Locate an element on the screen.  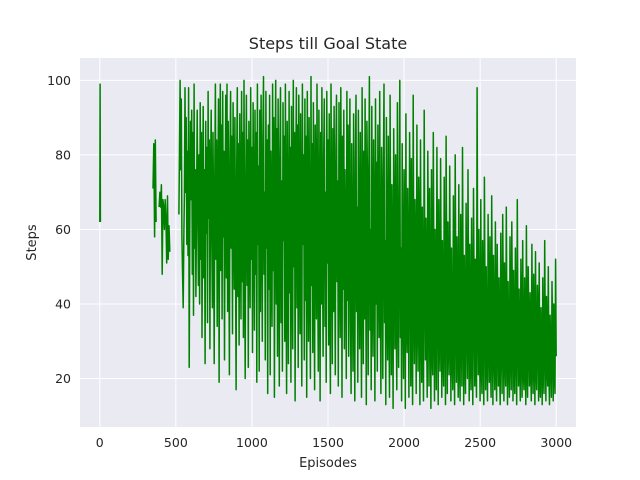
x-tick-label: 1500 is located at coordinates (328, 442).